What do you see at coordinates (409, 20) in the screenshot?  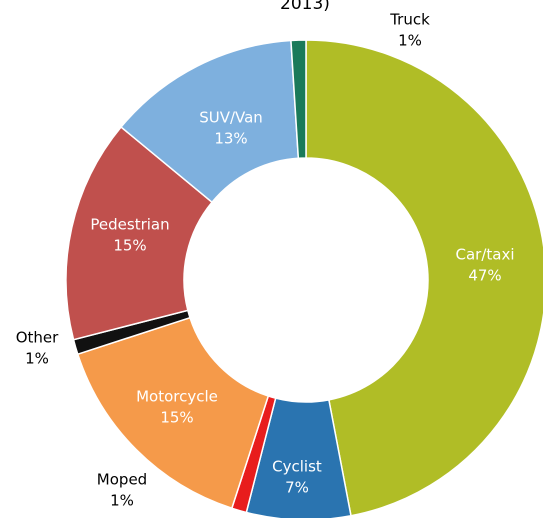 I see `segment-label: Truck` at bounding box center [409, 20].